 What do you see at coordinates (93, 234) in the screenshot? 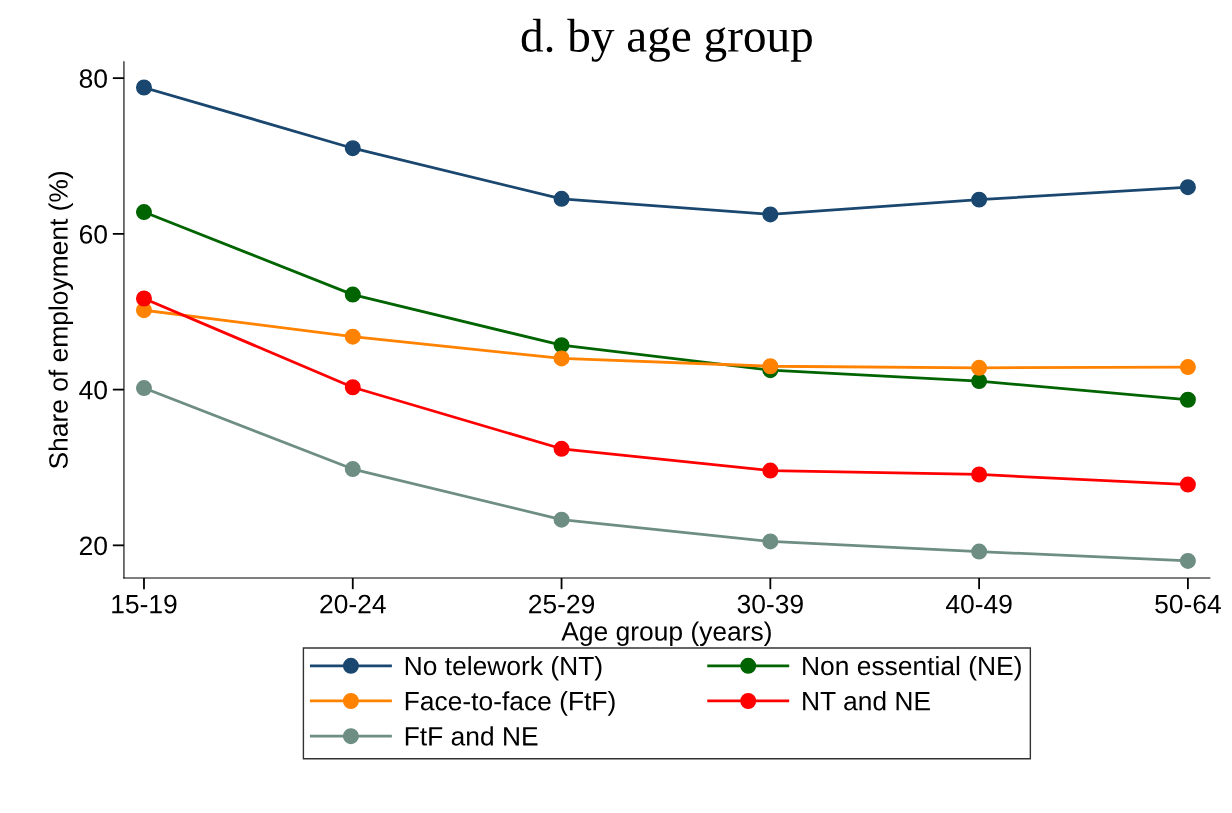
I see `y-tick-label: 60` at bounding box center [93, 234].